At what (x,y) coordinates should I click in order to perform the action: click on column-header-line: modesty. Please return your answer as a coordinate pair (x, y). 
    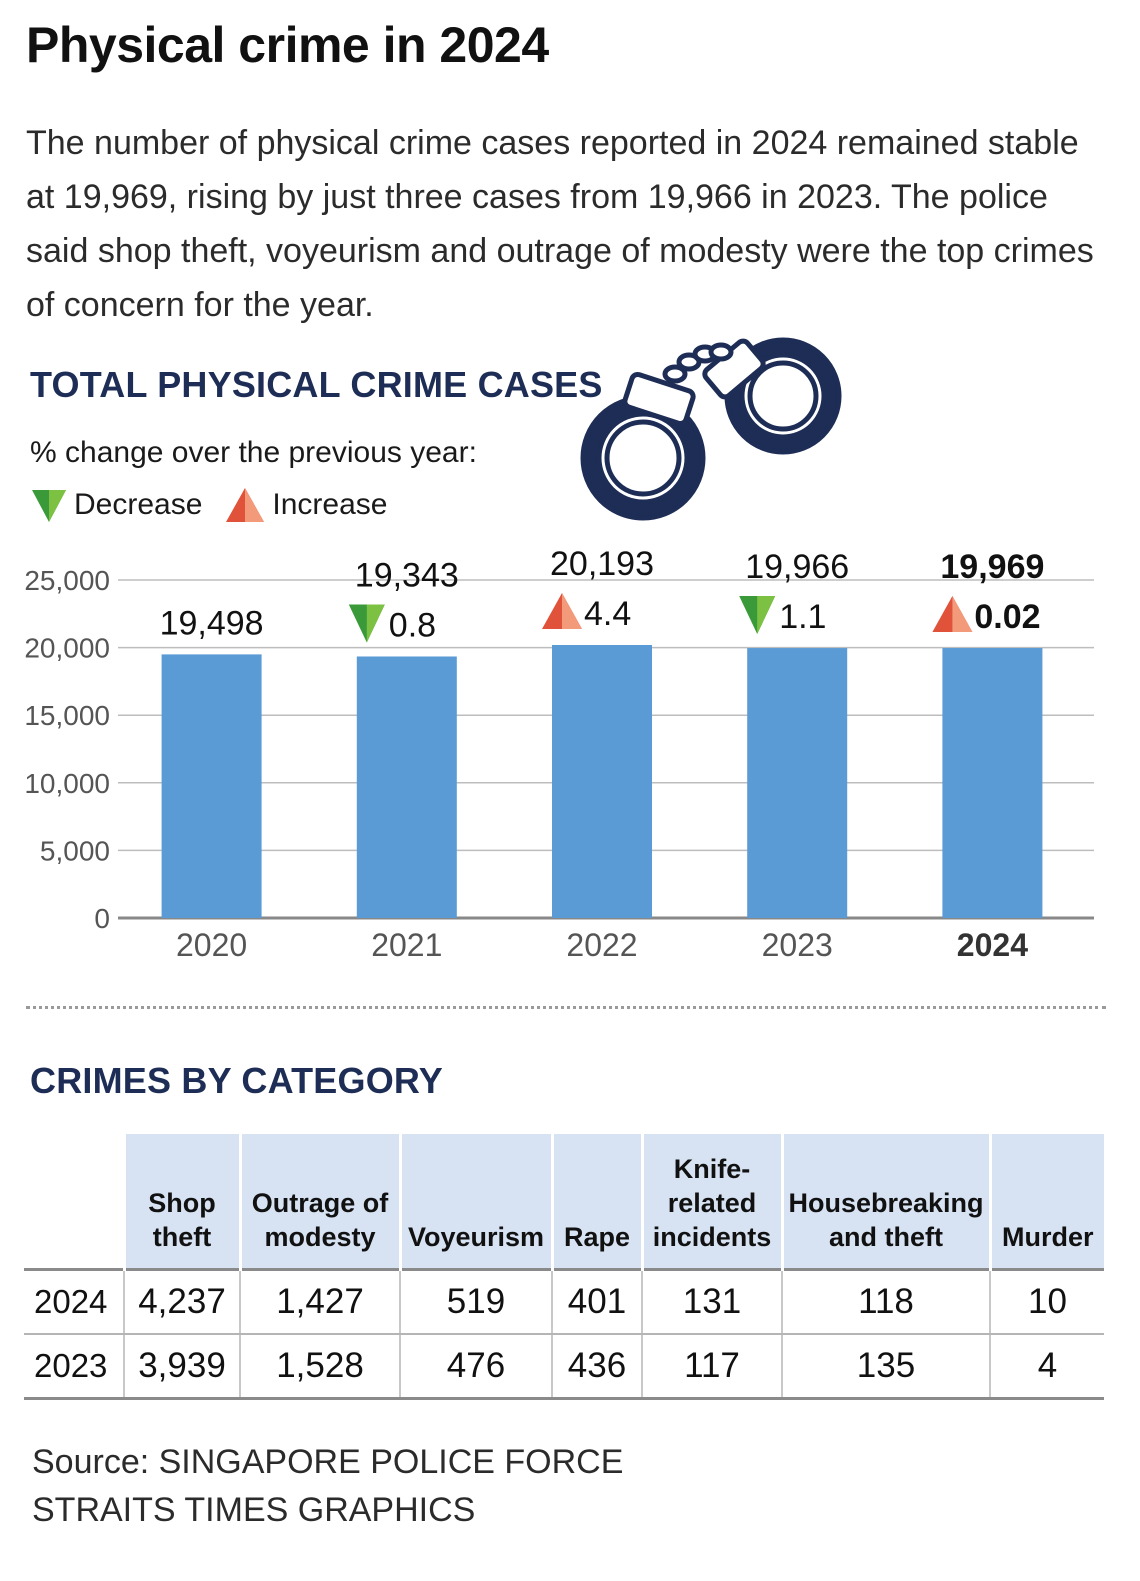
    Looking at the image, I should click on (320, 1237).